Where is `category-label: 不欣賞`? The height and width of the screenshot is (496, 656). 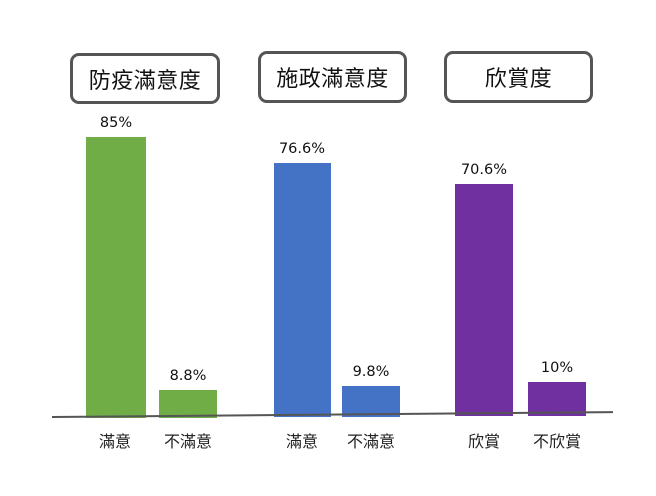 category-label: 不欣賞 is located at coordinates (556, 441).